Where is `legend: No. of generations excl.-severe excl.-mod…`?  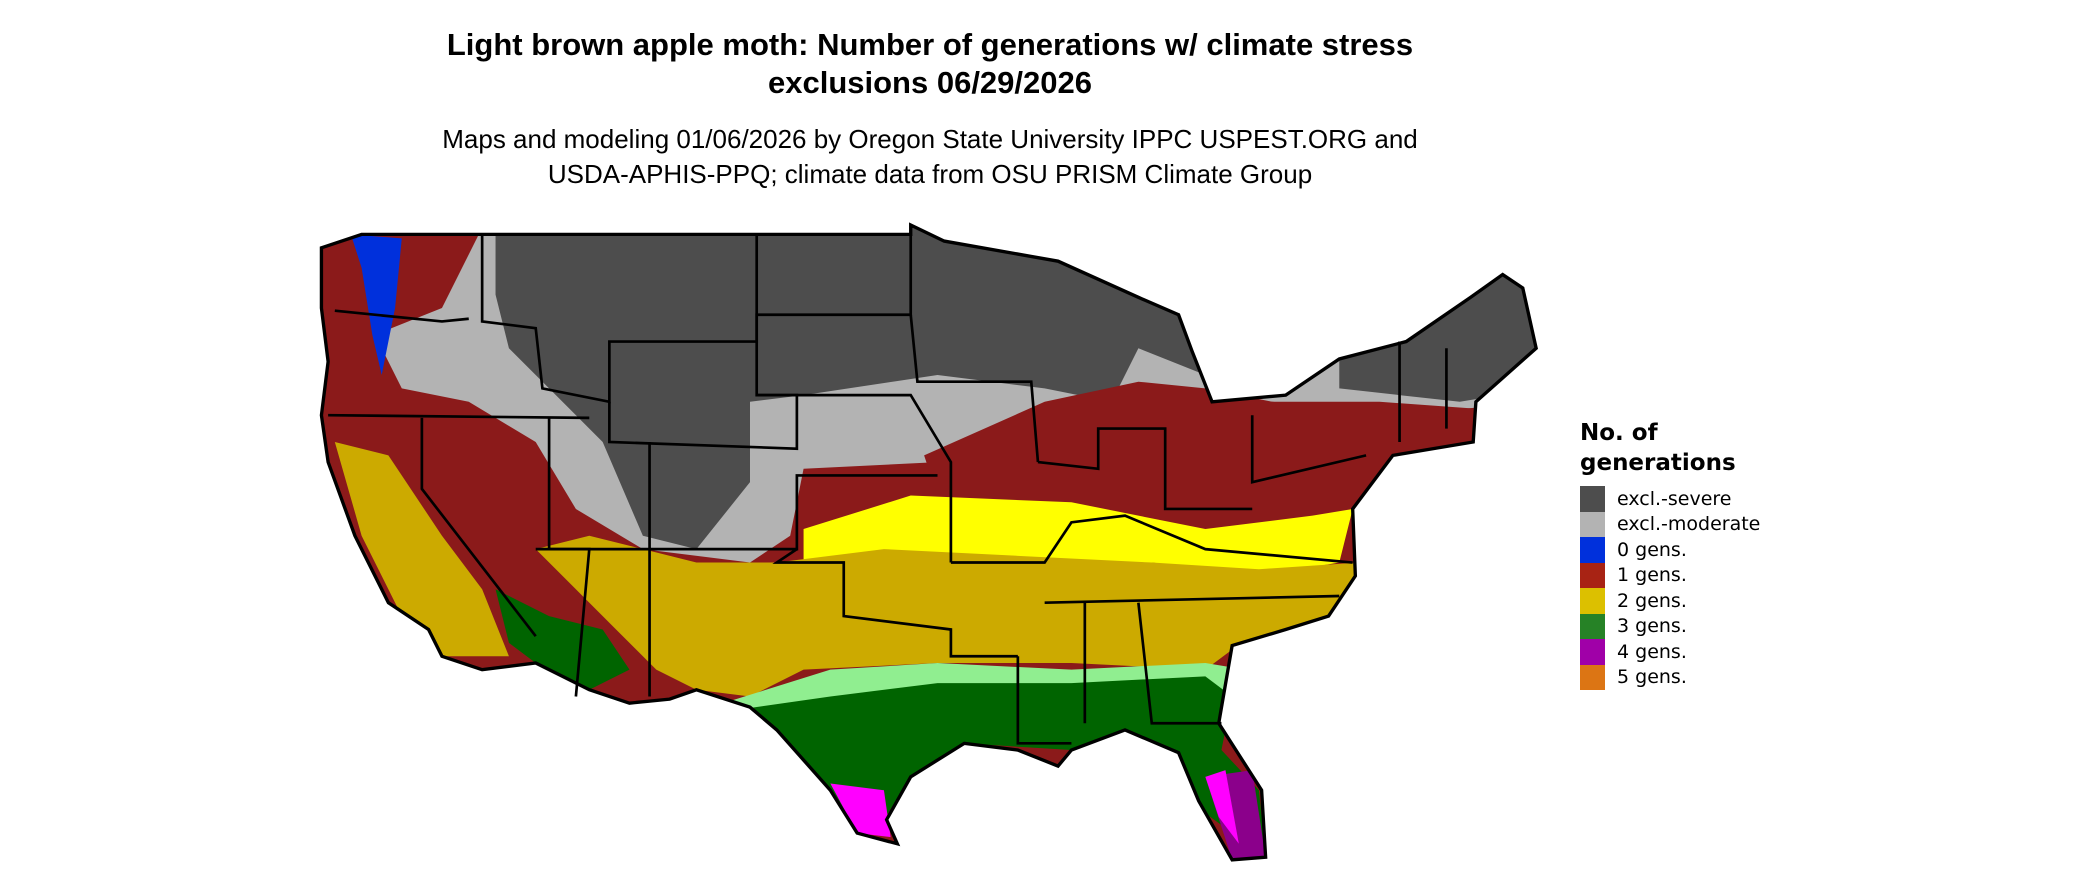 legend: No. of generations excl.-severe excl.-mod… is located at coordinates (1670, 554).